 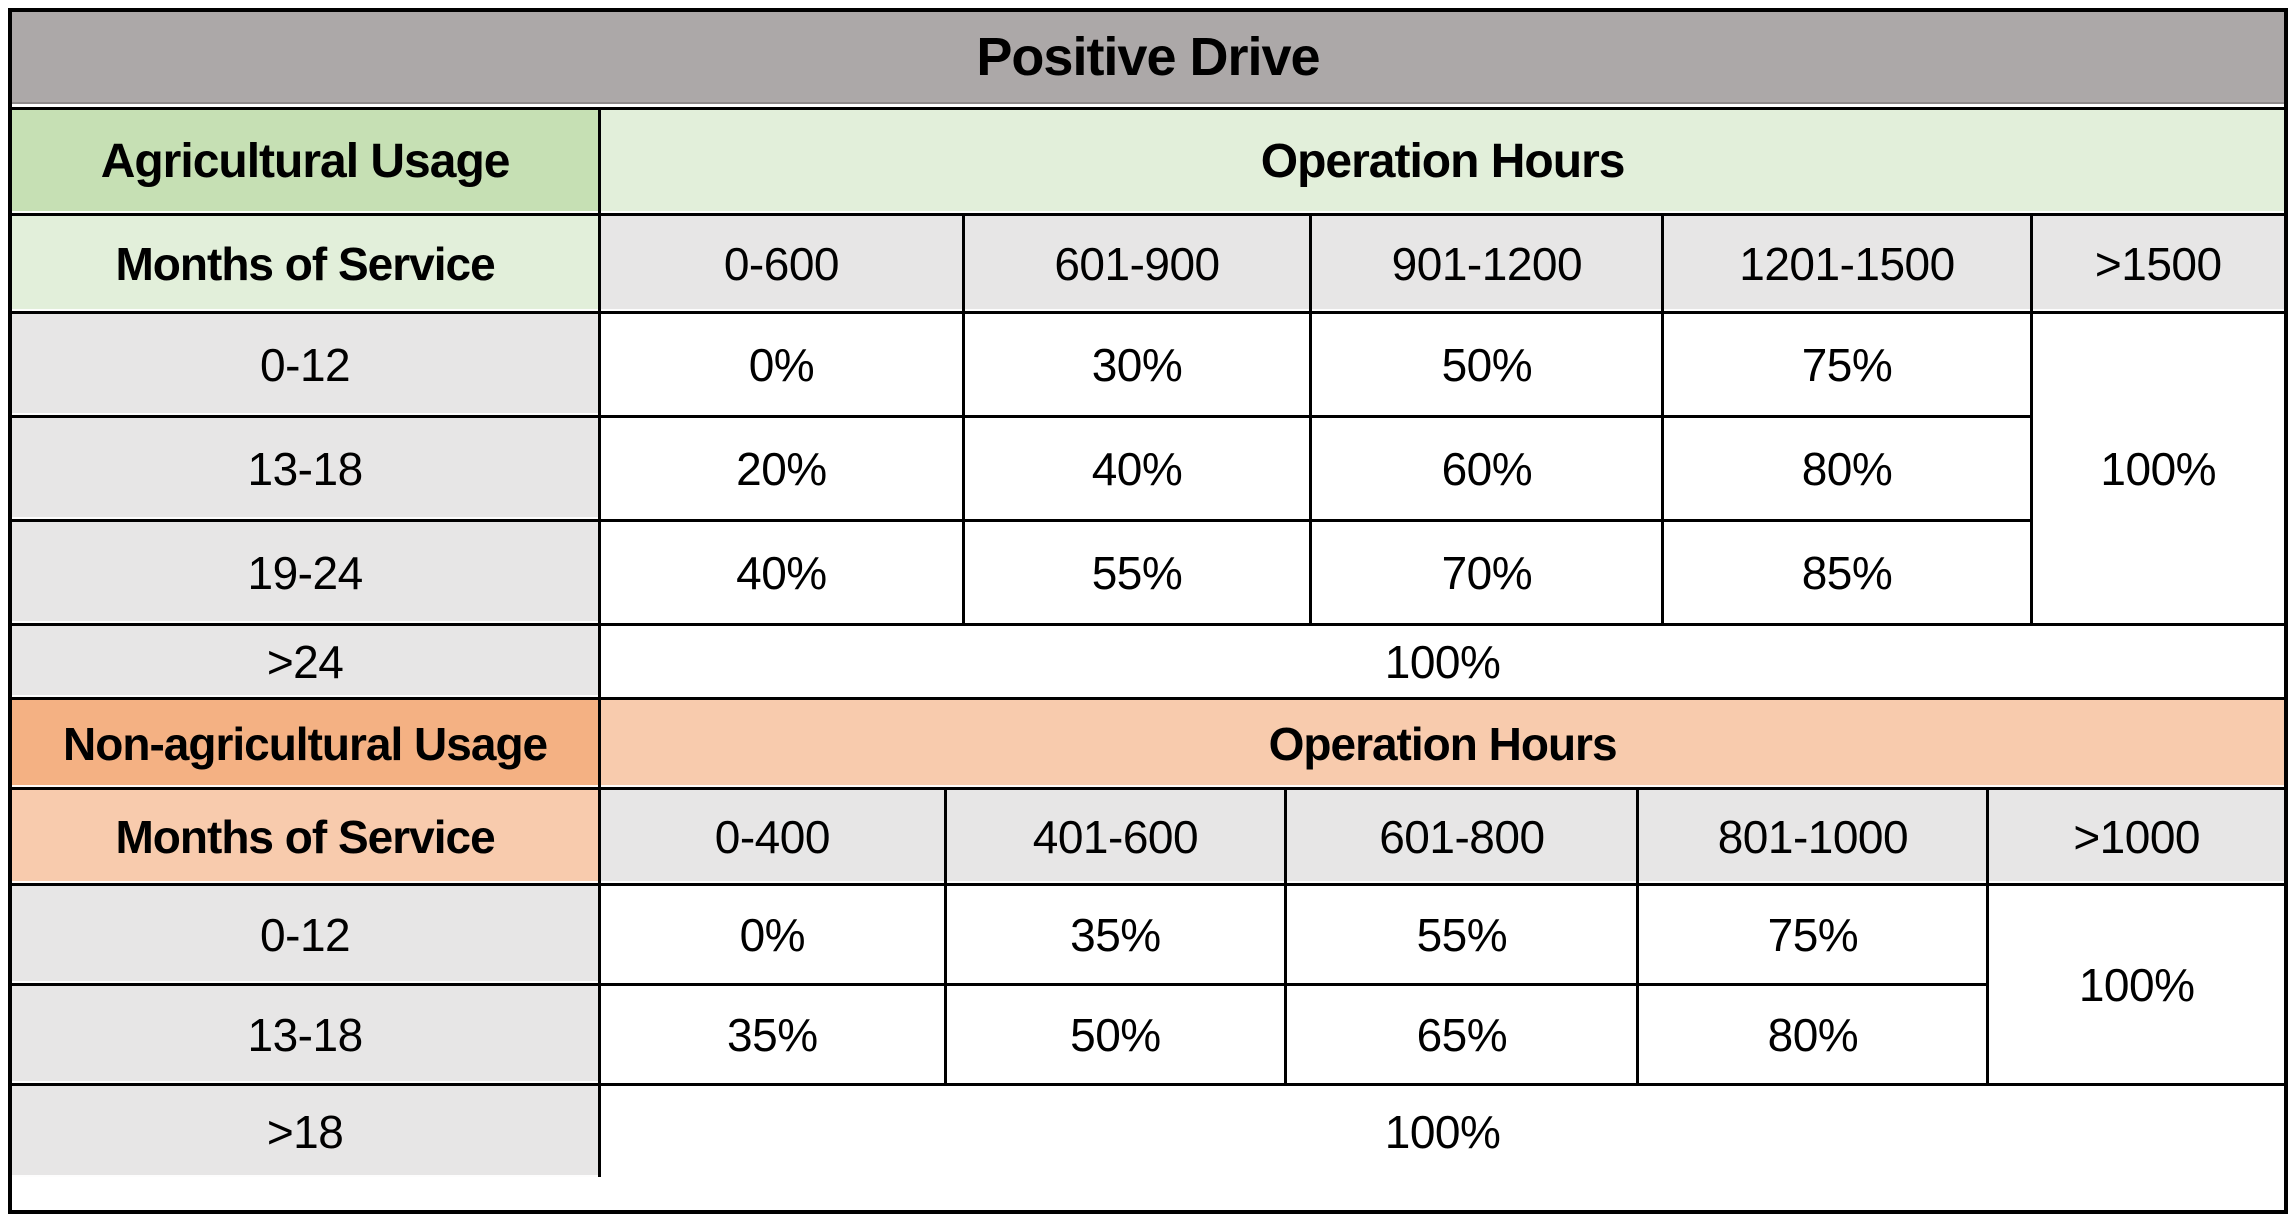 I want to click on range-header-cell: 0-400, so click(x=771, y=835).